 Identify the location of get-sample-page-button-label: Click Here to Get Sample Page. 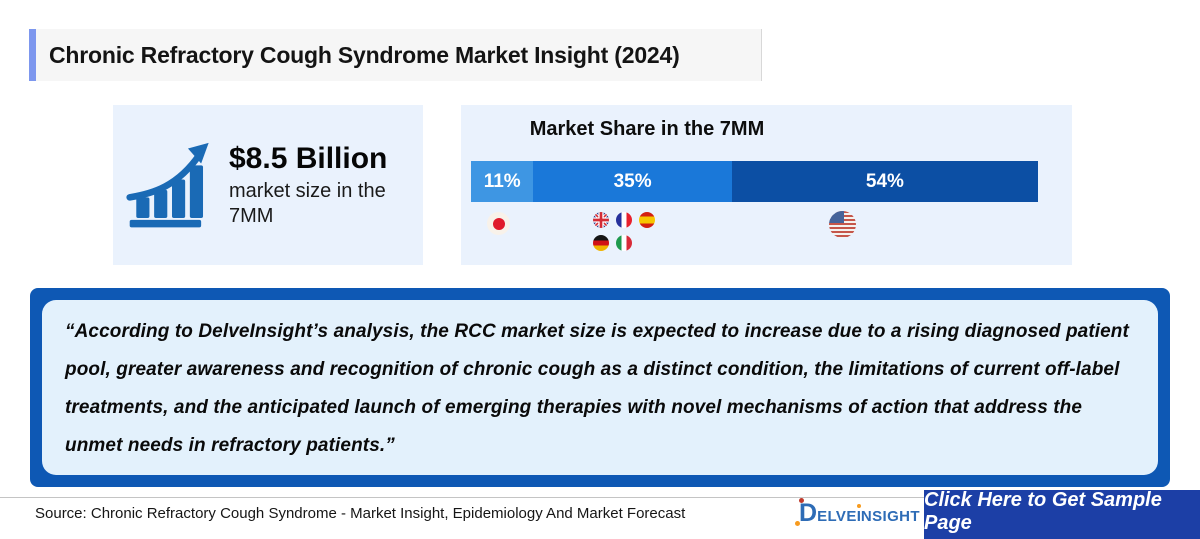
(1062, 514).